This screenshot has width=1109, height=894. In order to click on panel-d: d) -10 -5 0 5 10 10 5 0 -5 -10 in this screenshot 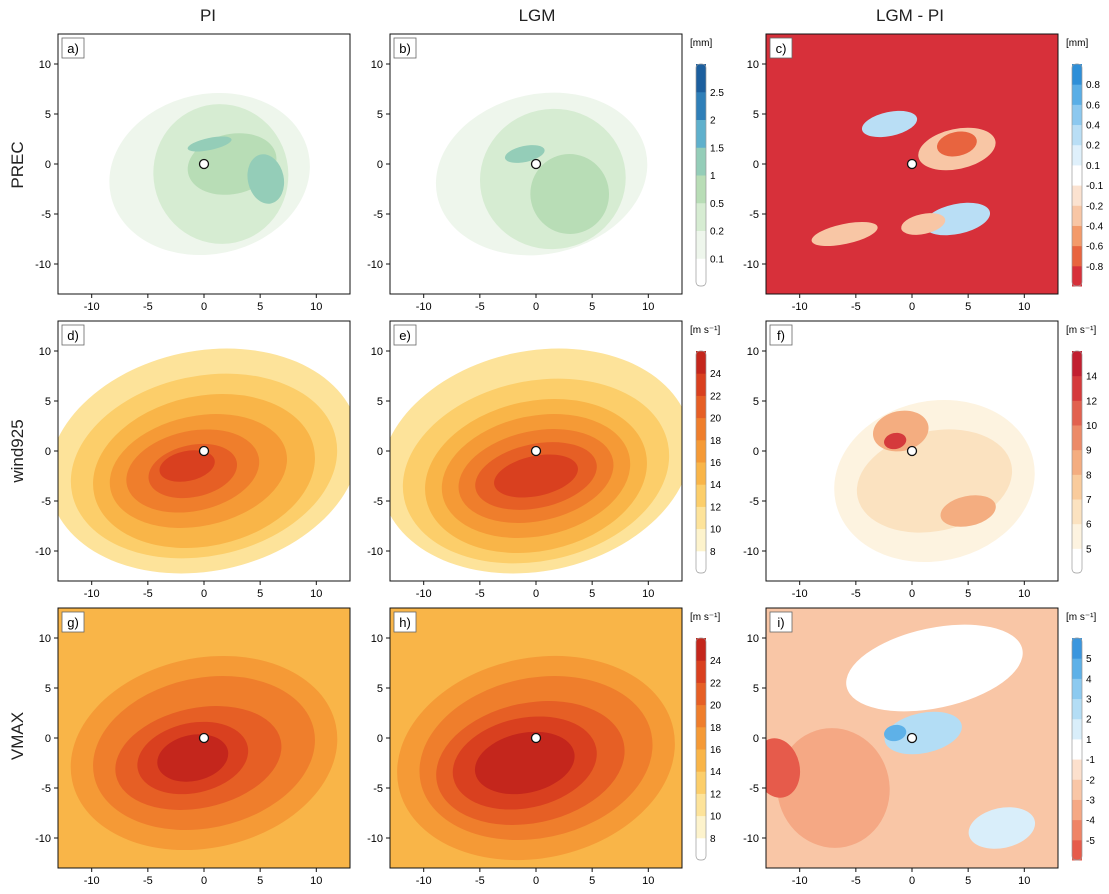, I will do `click(193, 460)`.